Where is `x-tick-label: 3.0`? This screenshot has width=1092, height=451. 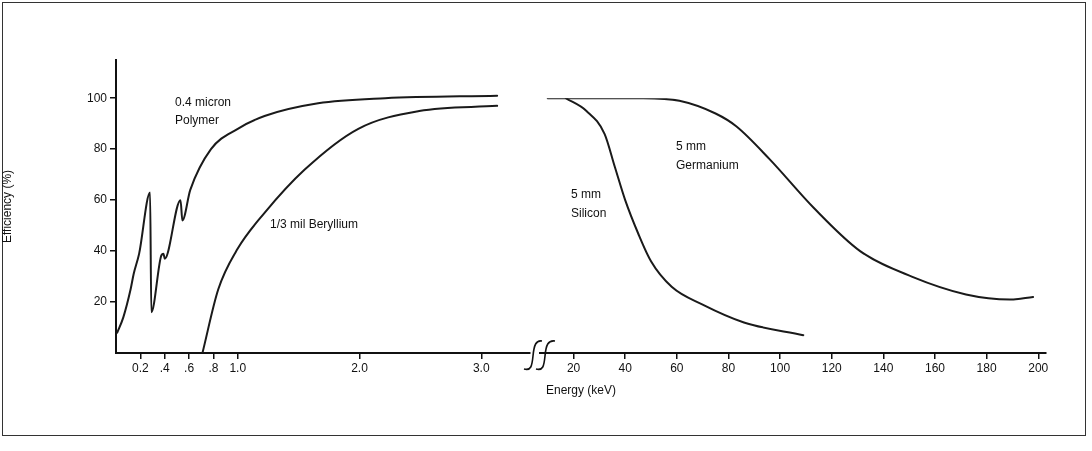
x-tick-label: 3.0 is located at coordinates (481, 367).